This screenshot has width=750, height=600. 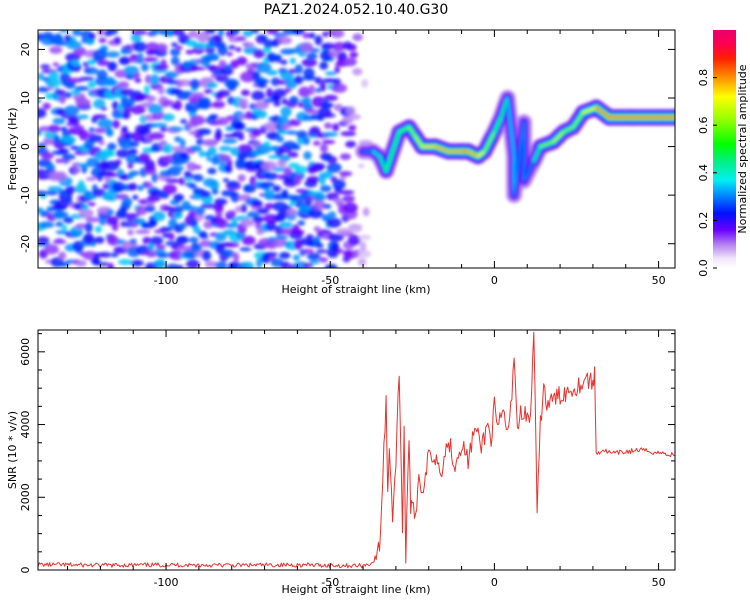 What do you see at coordinates (659, 280) in the screenshot?
I see `spectrogram-xtick-label: 50` at bounding box center [659, 280].